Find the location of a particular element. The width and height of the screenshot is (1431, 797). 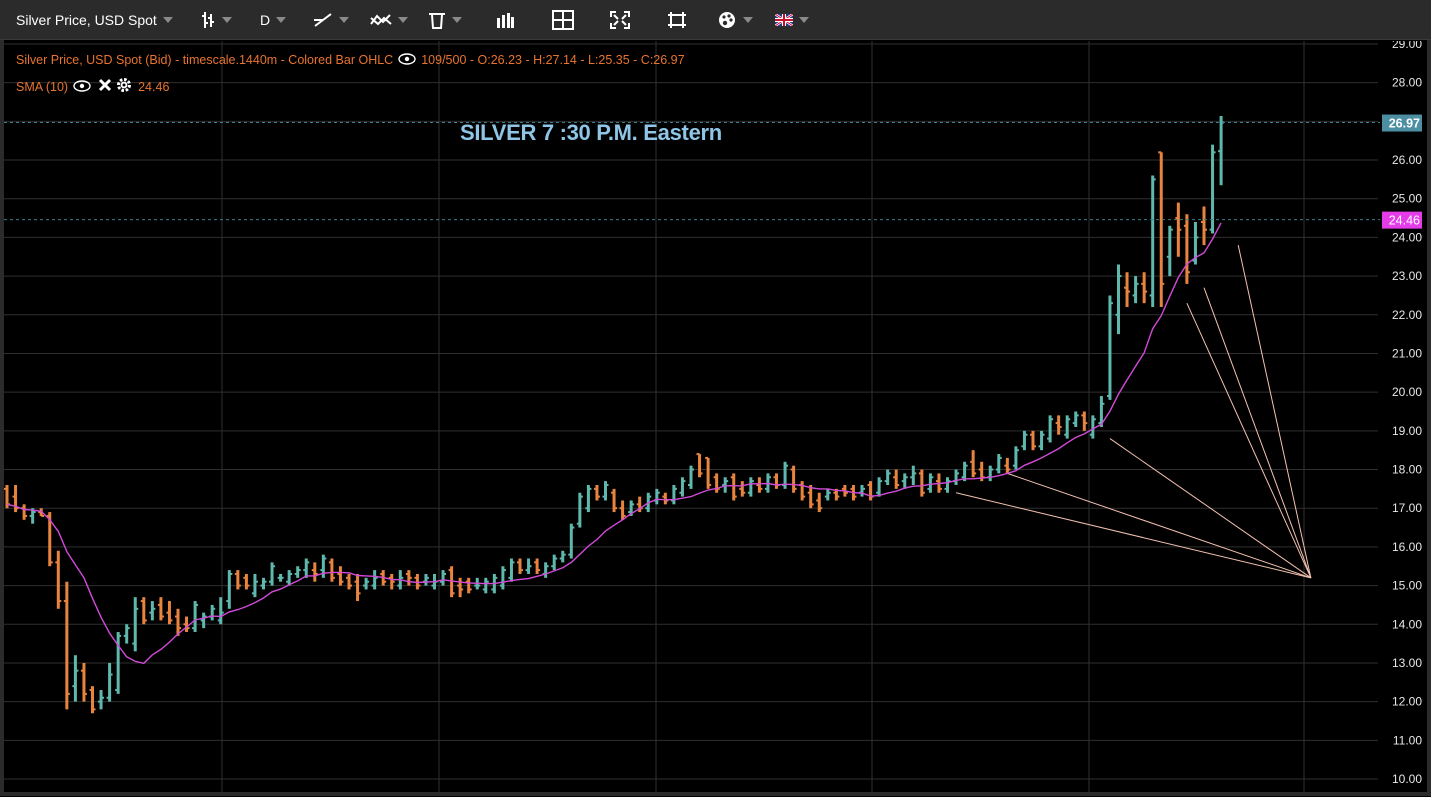

gear-icon is located at coordinates (124, 86).